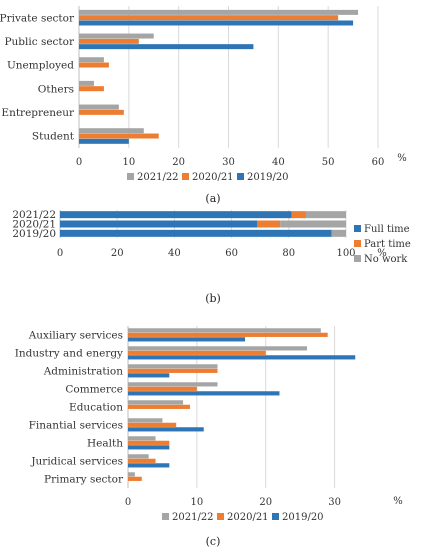 This screenshot has width=426, height=550. What do you see at coordinates (38, 113) in the screenshot?
I see `category-label: Entrepreneur` at bounding box center [38, 113].